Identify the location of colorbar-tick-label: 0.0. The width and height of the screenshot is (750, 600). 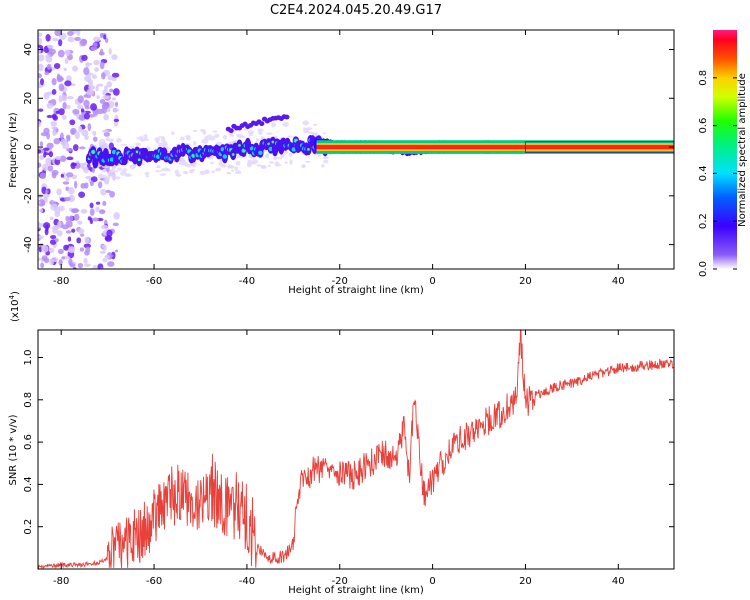
(703, 269).